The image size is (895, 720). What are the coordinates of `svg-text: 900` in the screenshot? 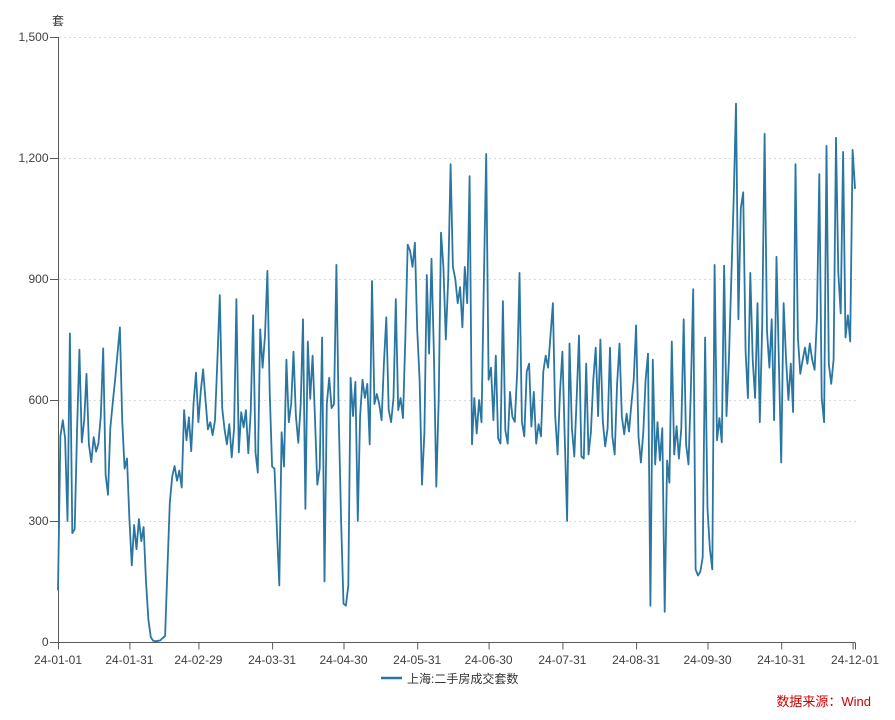 It's located at (38, 279).